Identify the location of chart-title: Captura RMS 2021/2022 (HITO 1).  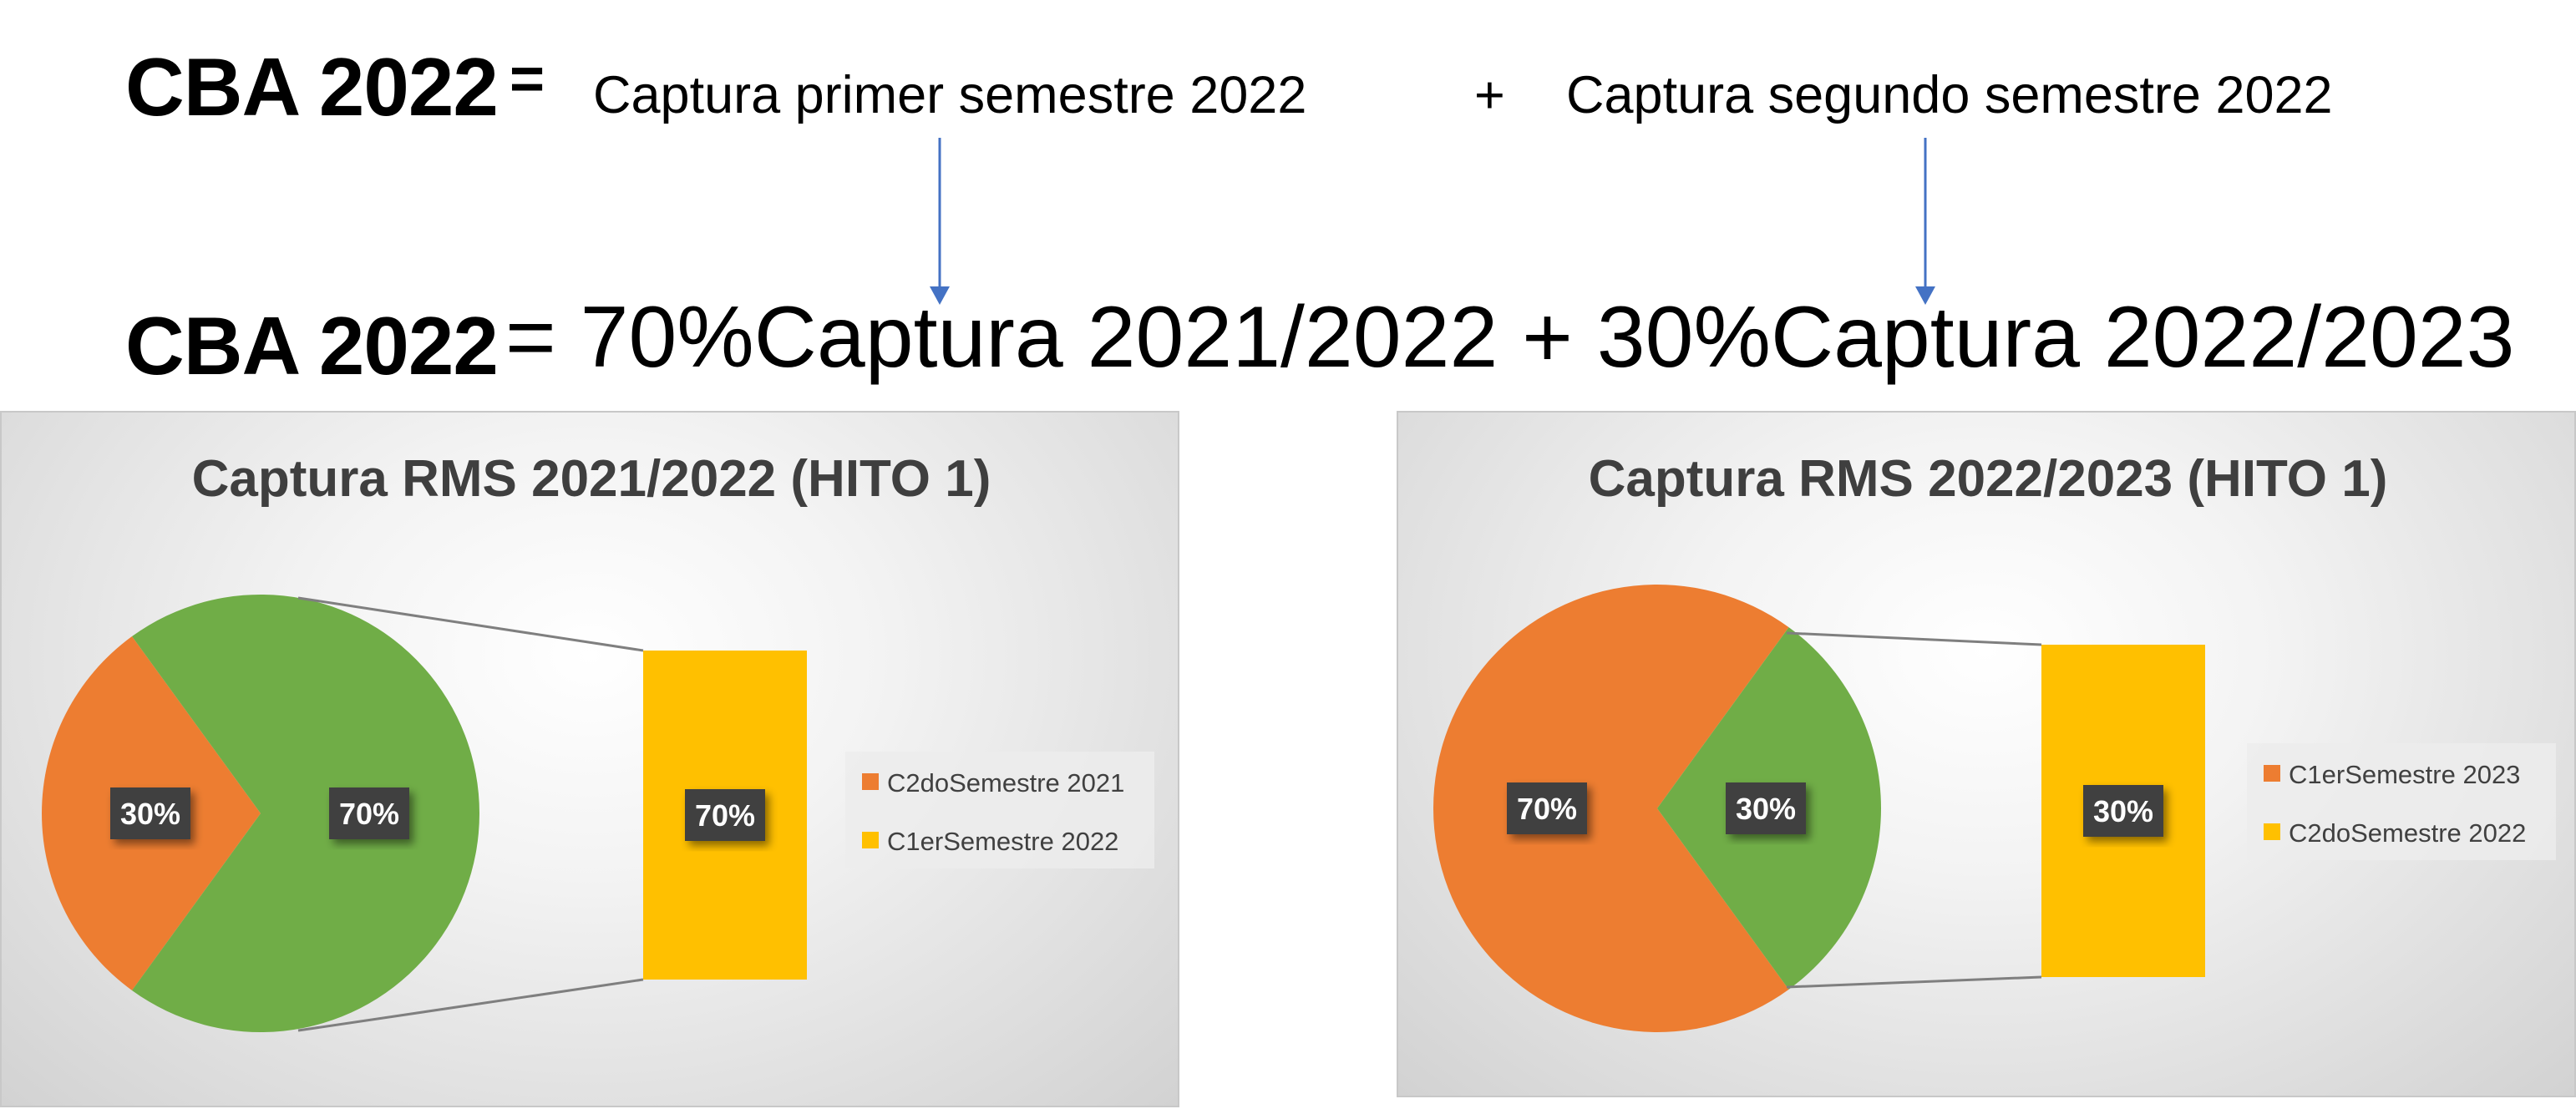
(591, 479).